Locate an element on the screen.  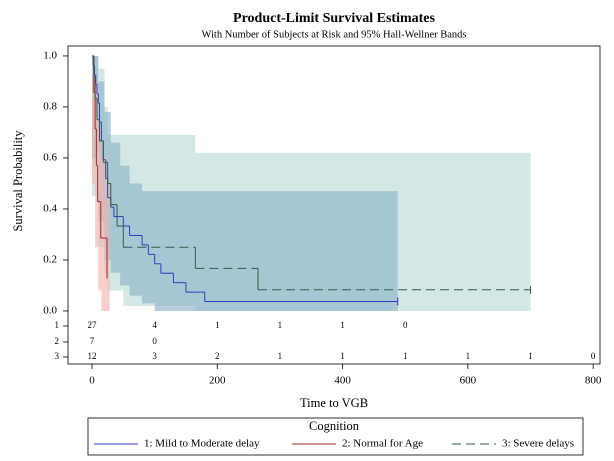
legend-label: 1: Mild to Moderate delay is located at coordinates (202, 444).